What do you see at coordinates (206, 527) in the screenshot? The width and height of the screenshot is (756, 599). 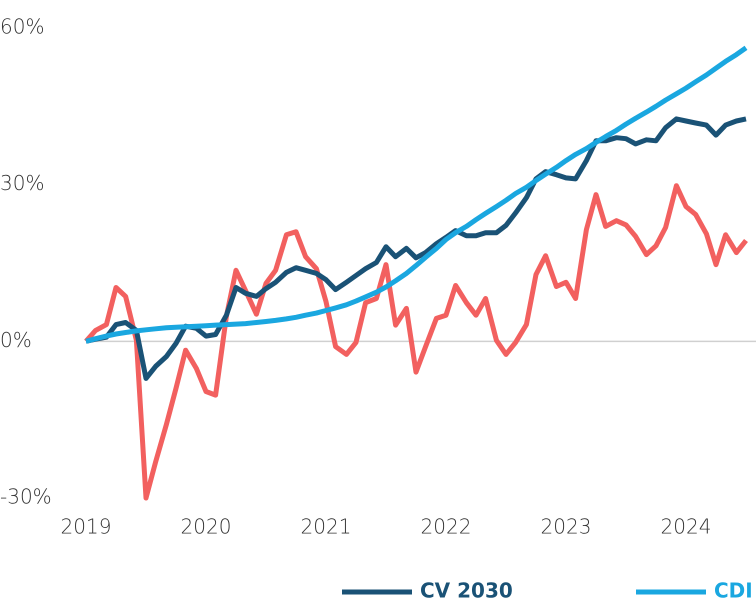 I see `x-tick-label: 2020` at bounding box center [206, 527].